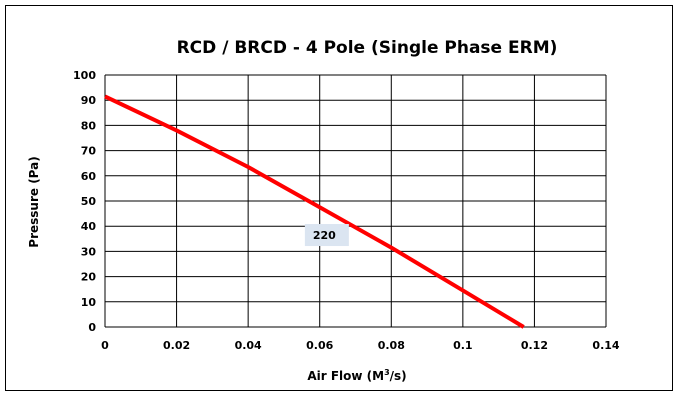 This screenshot has width=680, height=396. I want to click on y-tick-label: 0, so click(92, 327).